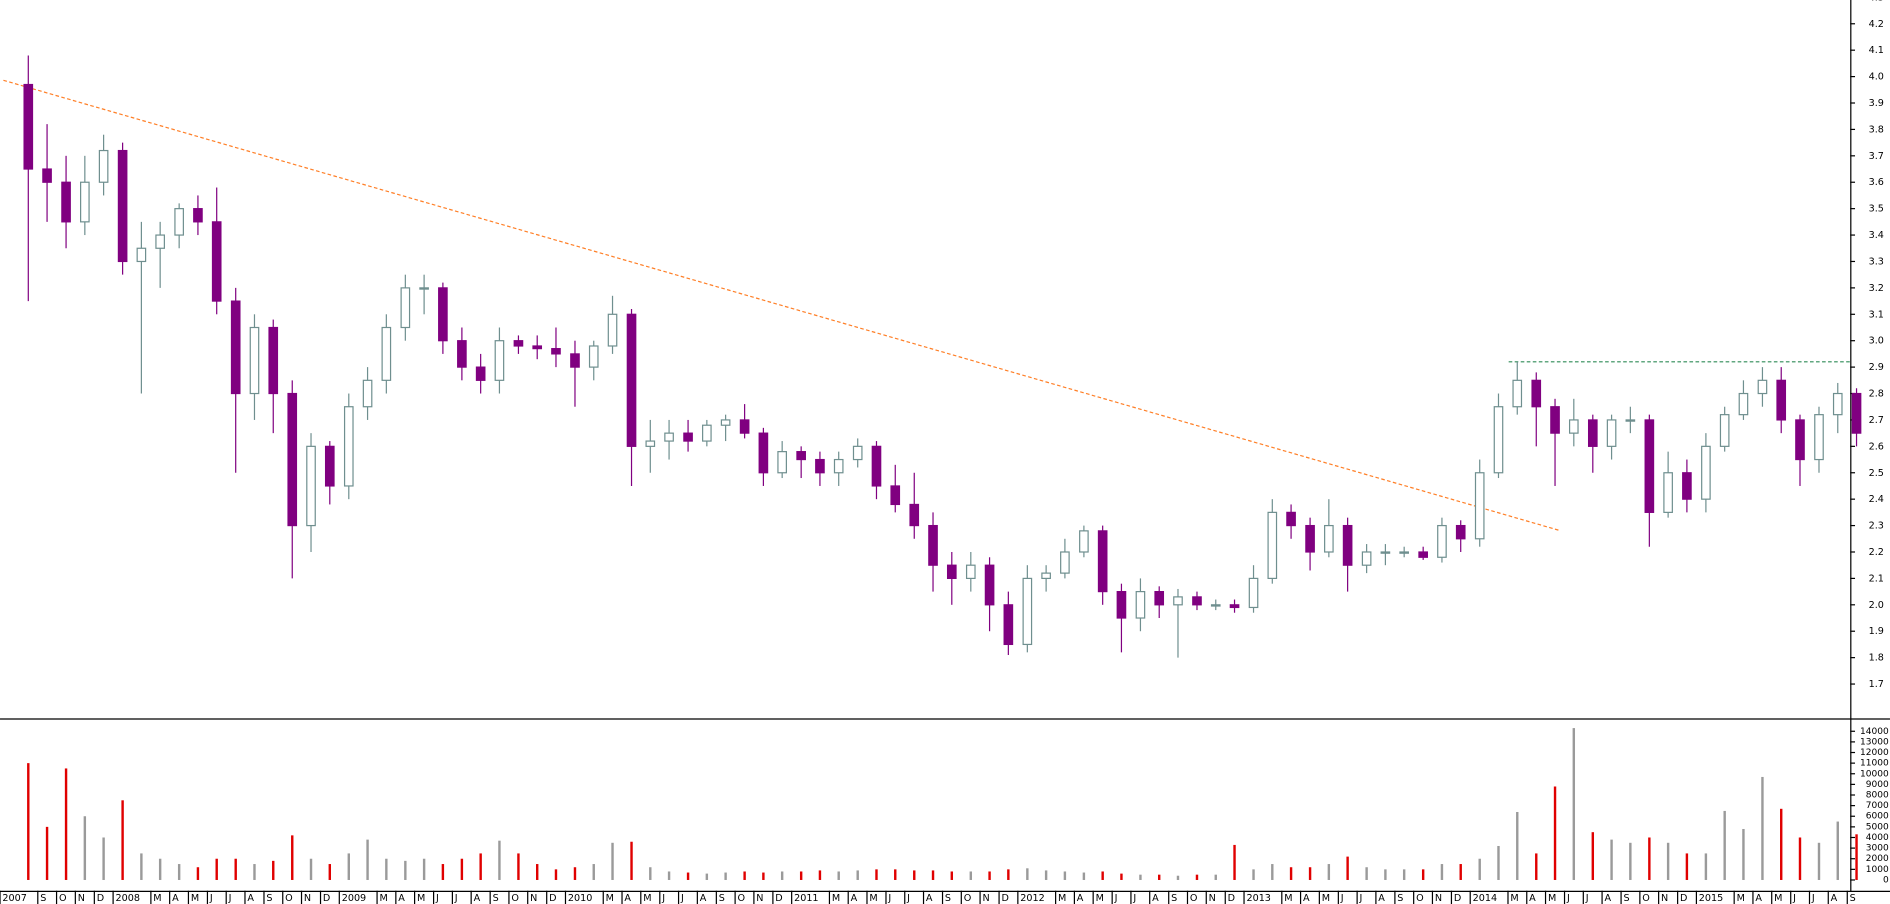 This screenshot has width=1890, height=904. Describe the element at coordinates (1876, 578) in the screenshot. I see `y-tick-label: 2.1` at that location.